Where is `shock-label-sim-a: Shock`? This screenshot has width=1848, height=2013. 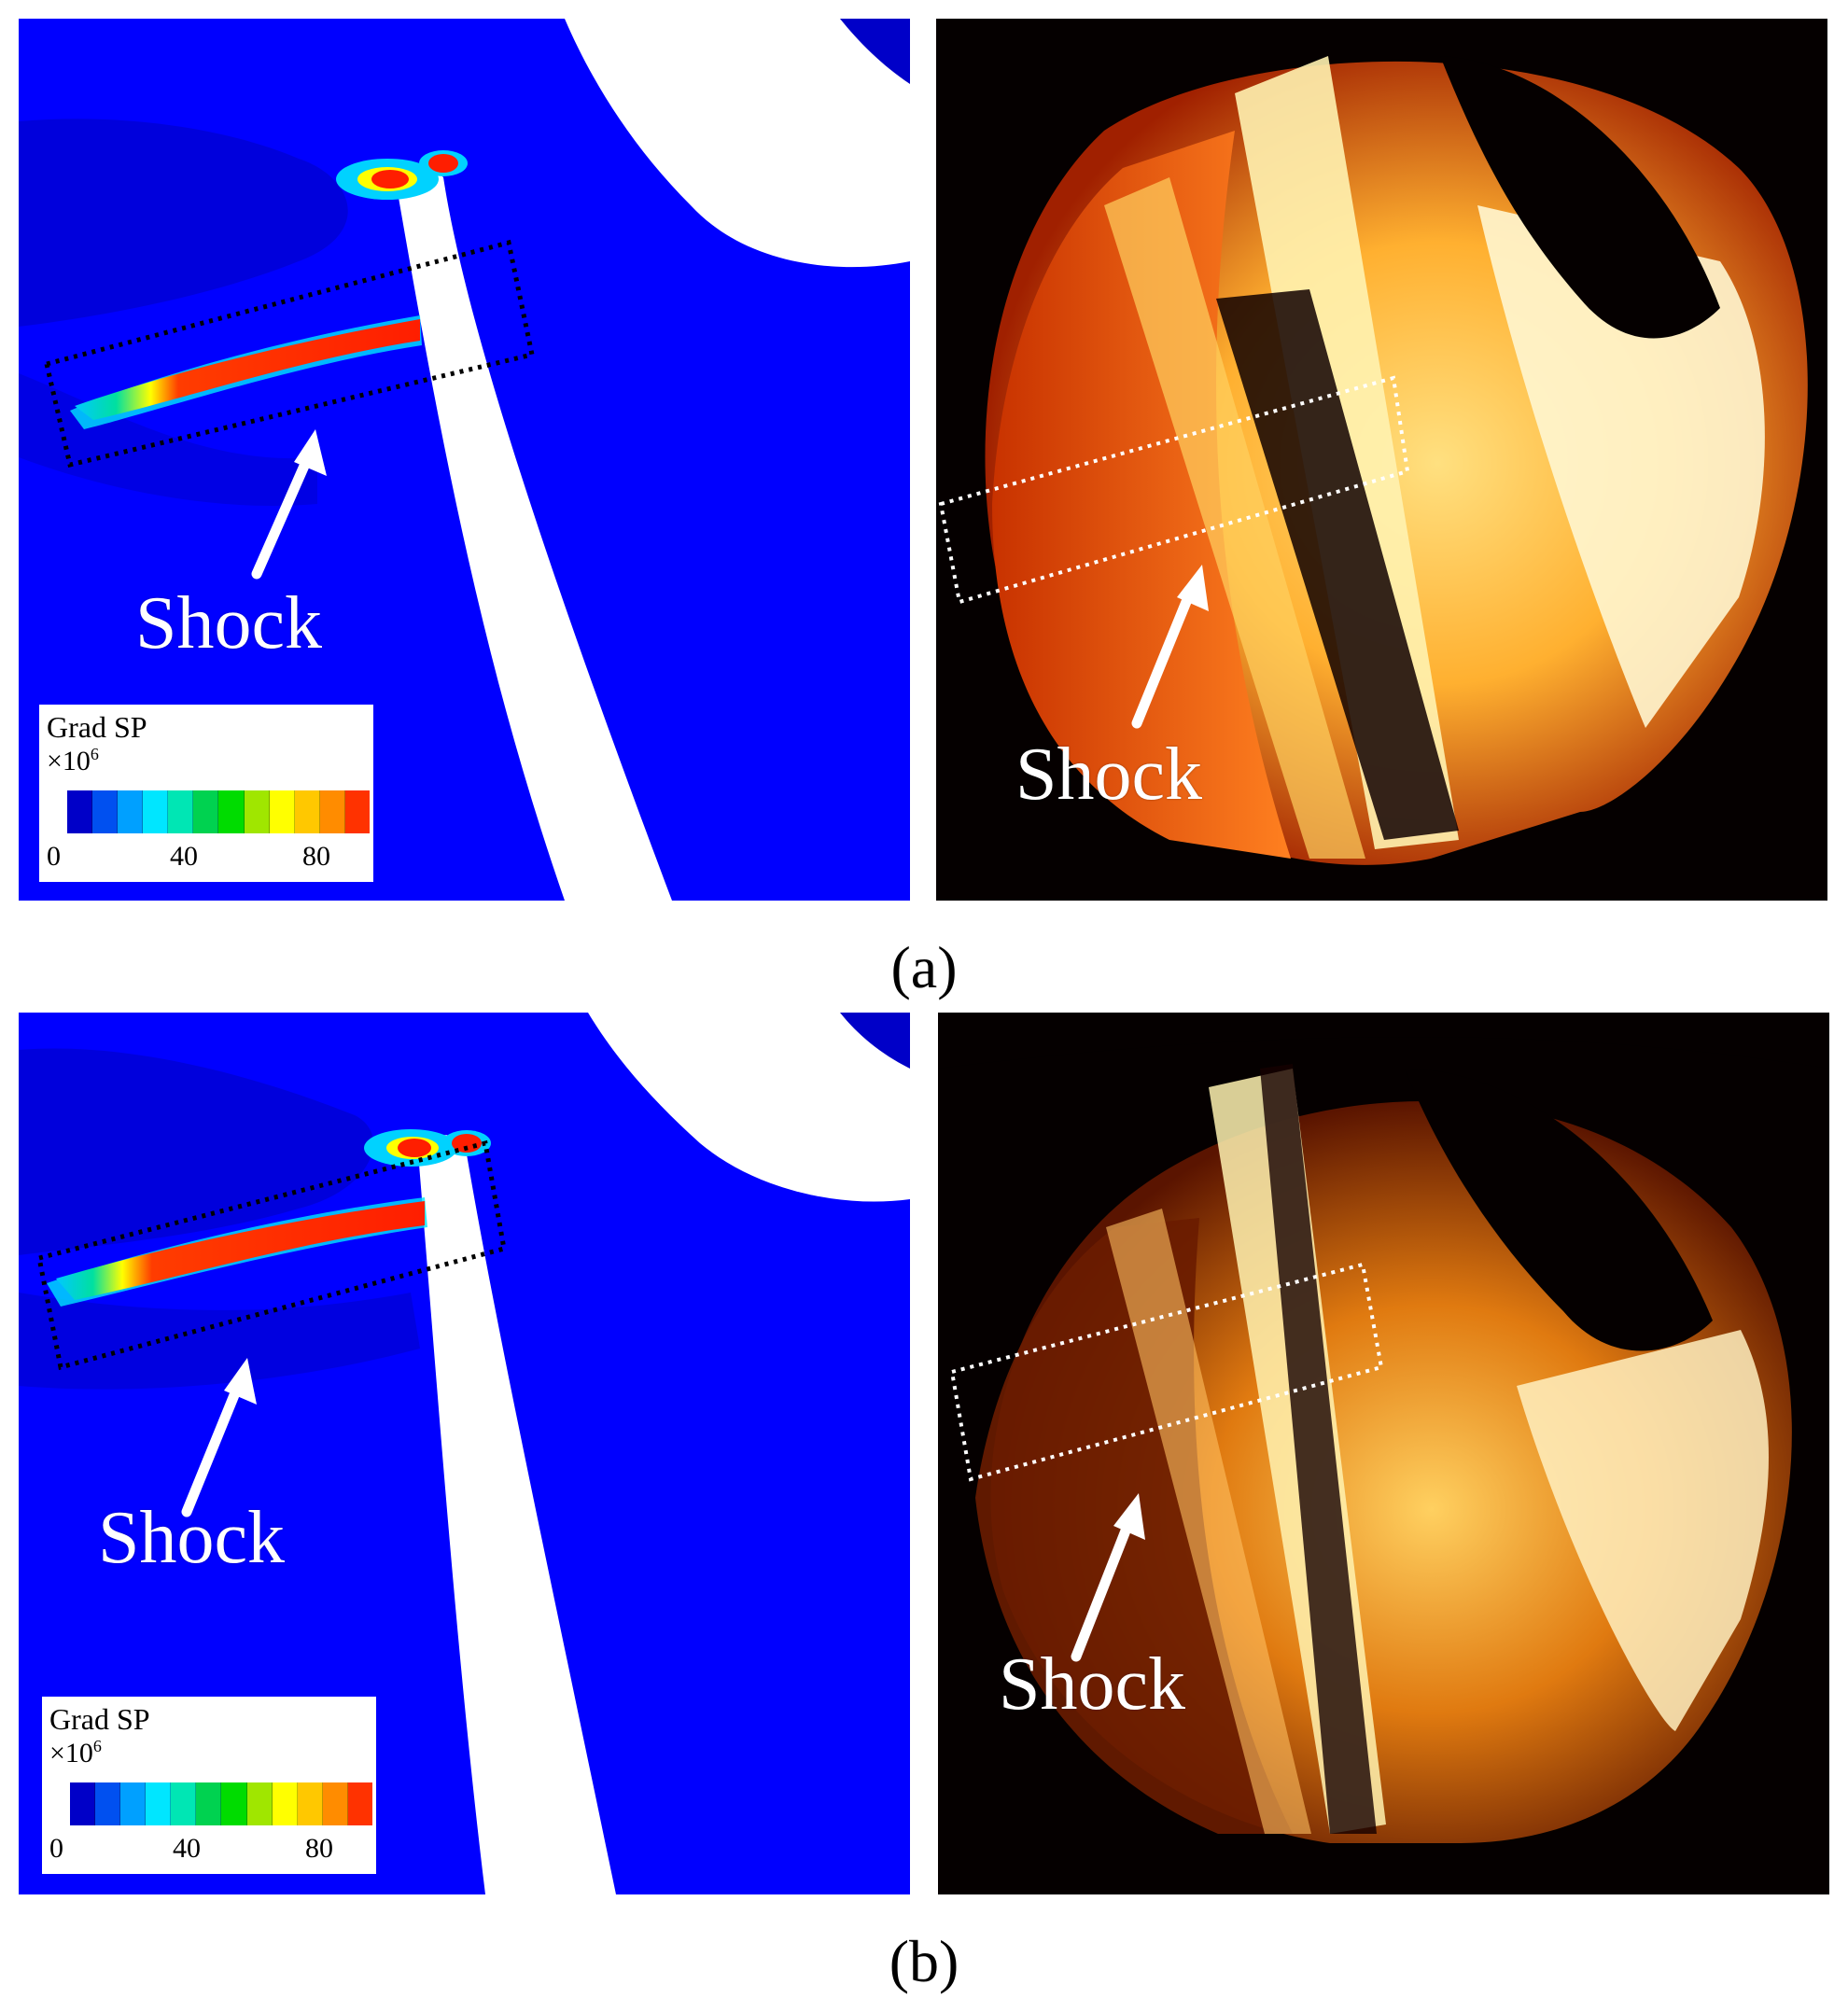 shock-label-sim-a: Shock is located at coordinates (228, 623).